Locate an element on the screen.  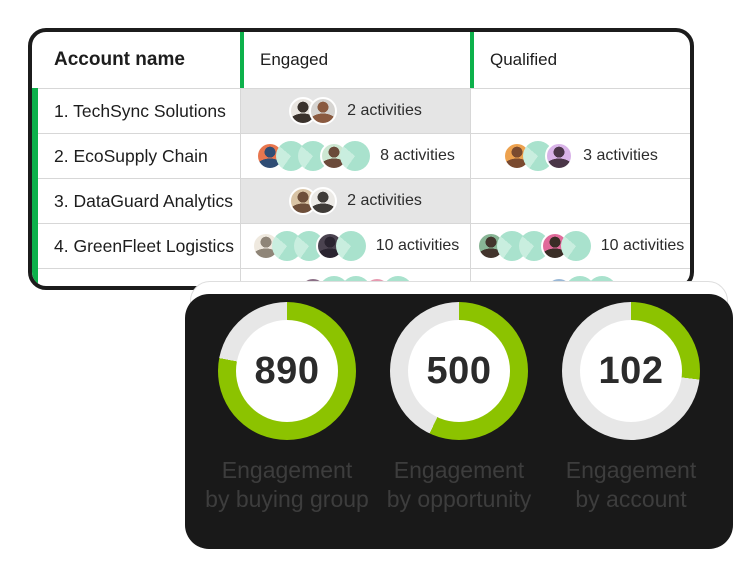
engagement-donut-widget: 500 Engagement by opportunity is located at coordinates (459, 421).